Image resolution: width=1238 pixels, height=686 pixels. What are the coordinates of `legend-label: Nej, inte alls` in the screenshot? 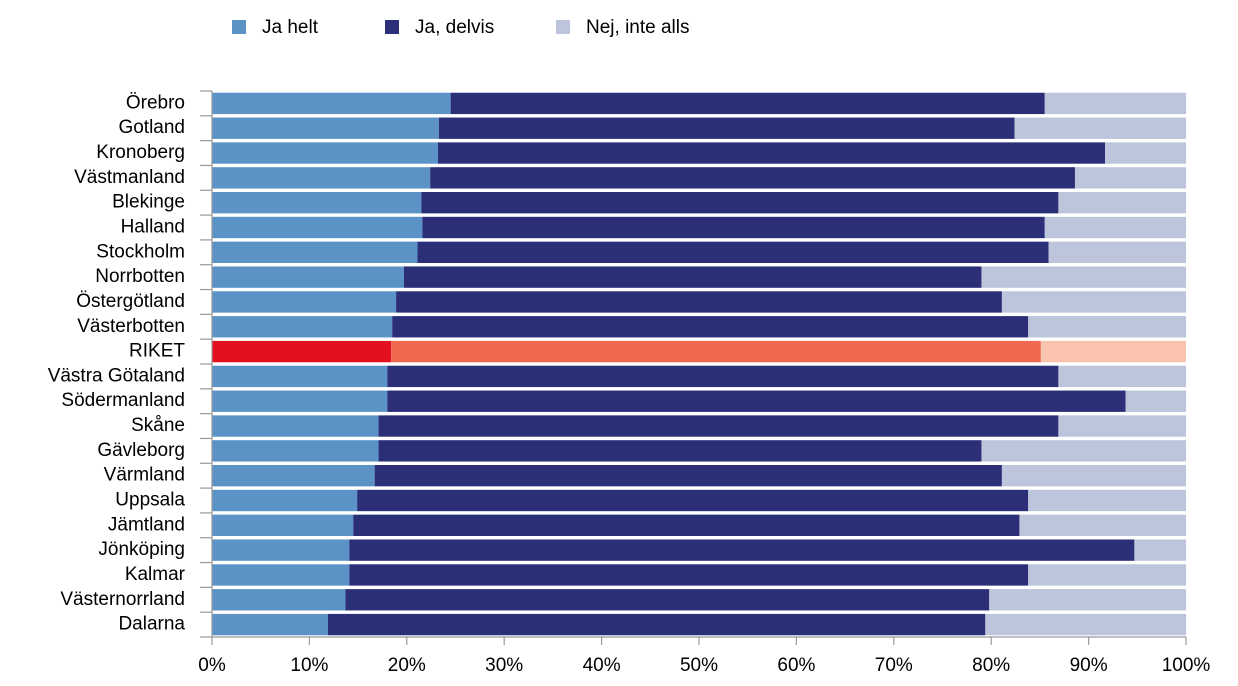 It's located at (638, 27).